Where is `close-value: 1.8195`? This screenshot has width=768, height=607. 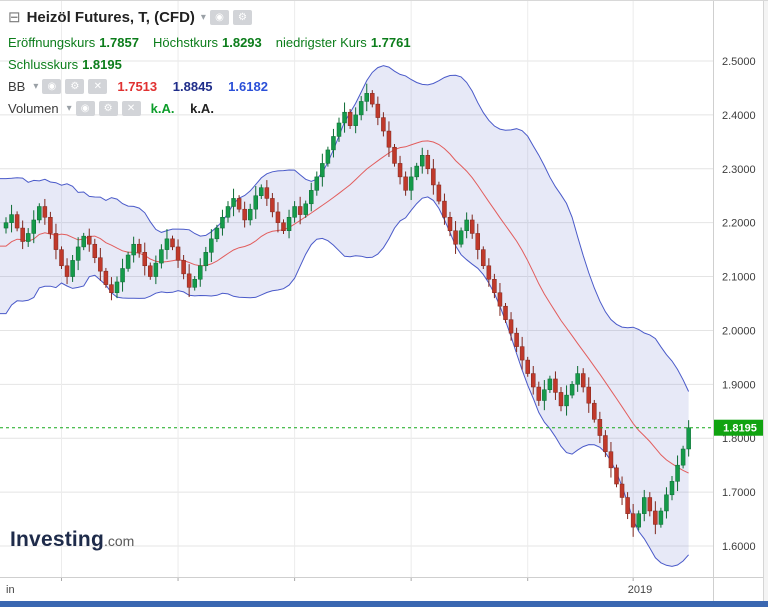 close-value: 1.8195 is located at coordinates (102, 64).